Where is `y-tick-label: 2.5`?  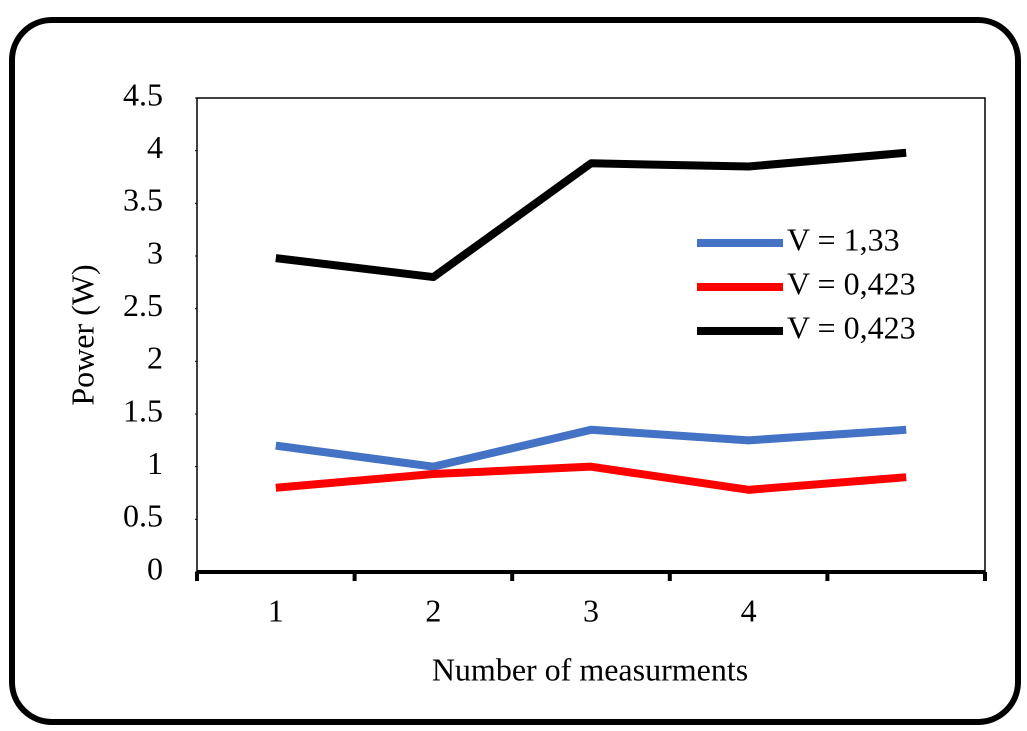 y-tick-label: 2.5 is located at coordinates (143, 305).